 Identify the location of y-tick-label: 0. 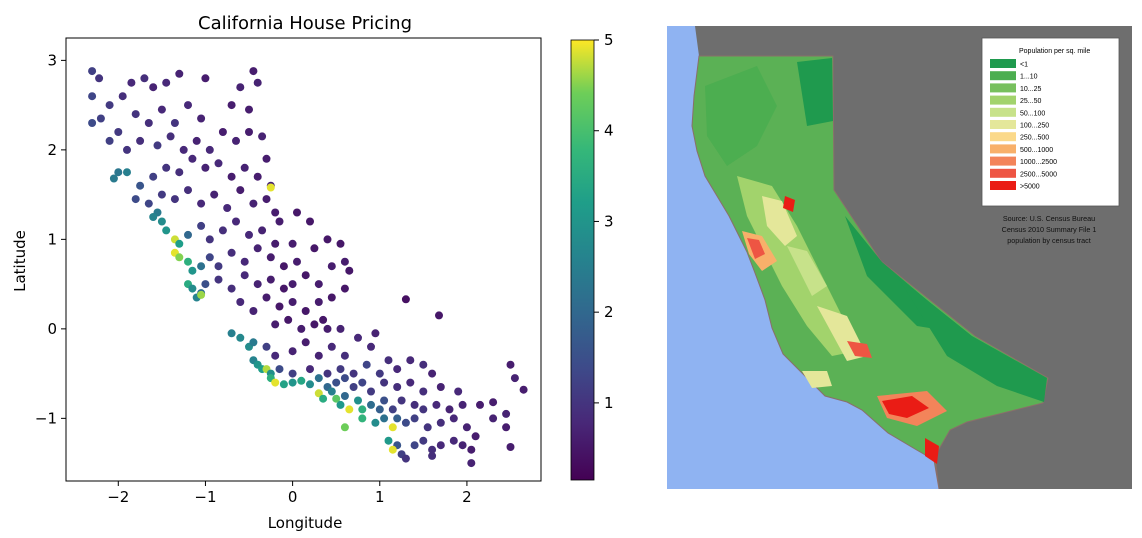
(52, 329).